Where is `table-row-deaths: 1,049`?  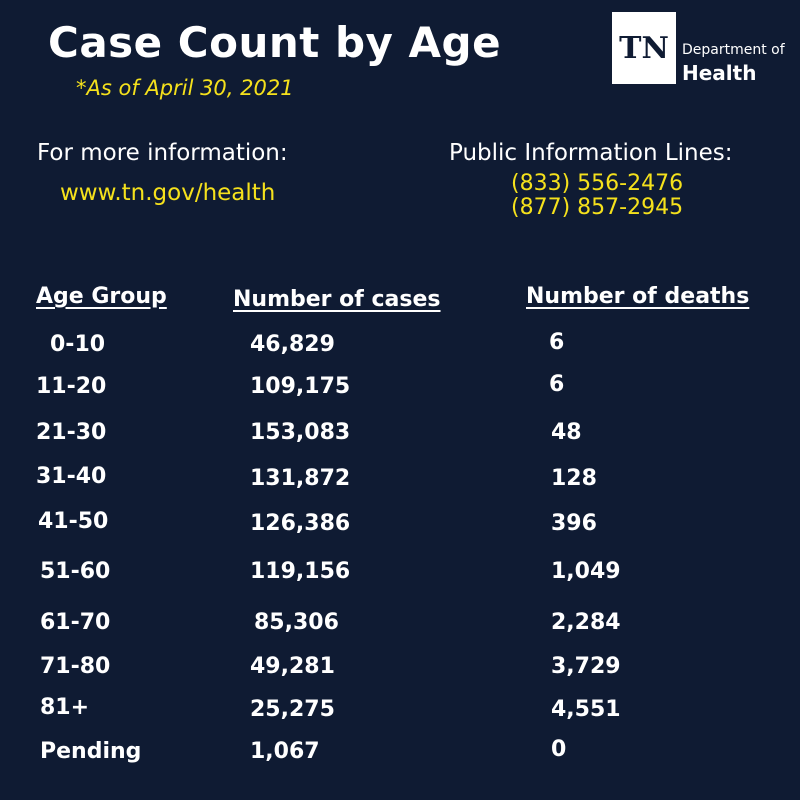 table-row-deaths: 1,049 is located at coordinates (586, 571).